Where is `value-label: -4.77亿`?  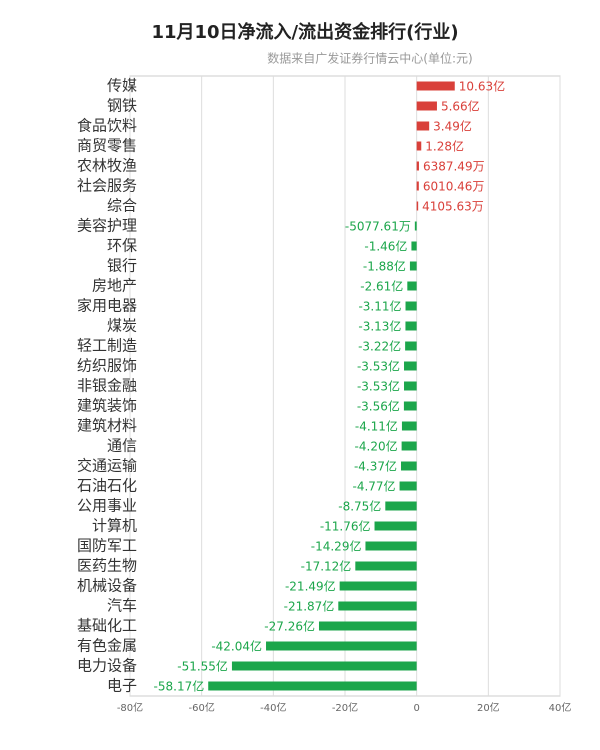 value-label: -4.77亿 is located at coordinates (374, 486).